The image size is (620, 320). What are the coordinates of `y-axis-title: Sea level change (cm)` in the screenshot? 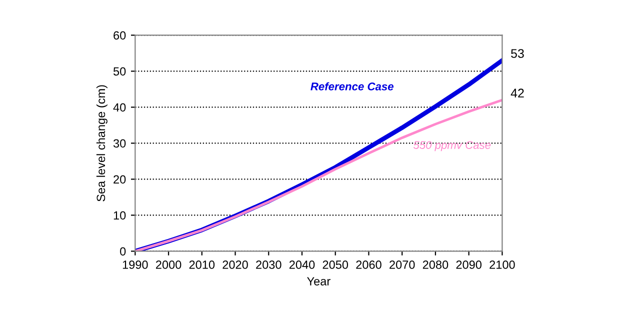 It's located at (102, 143).